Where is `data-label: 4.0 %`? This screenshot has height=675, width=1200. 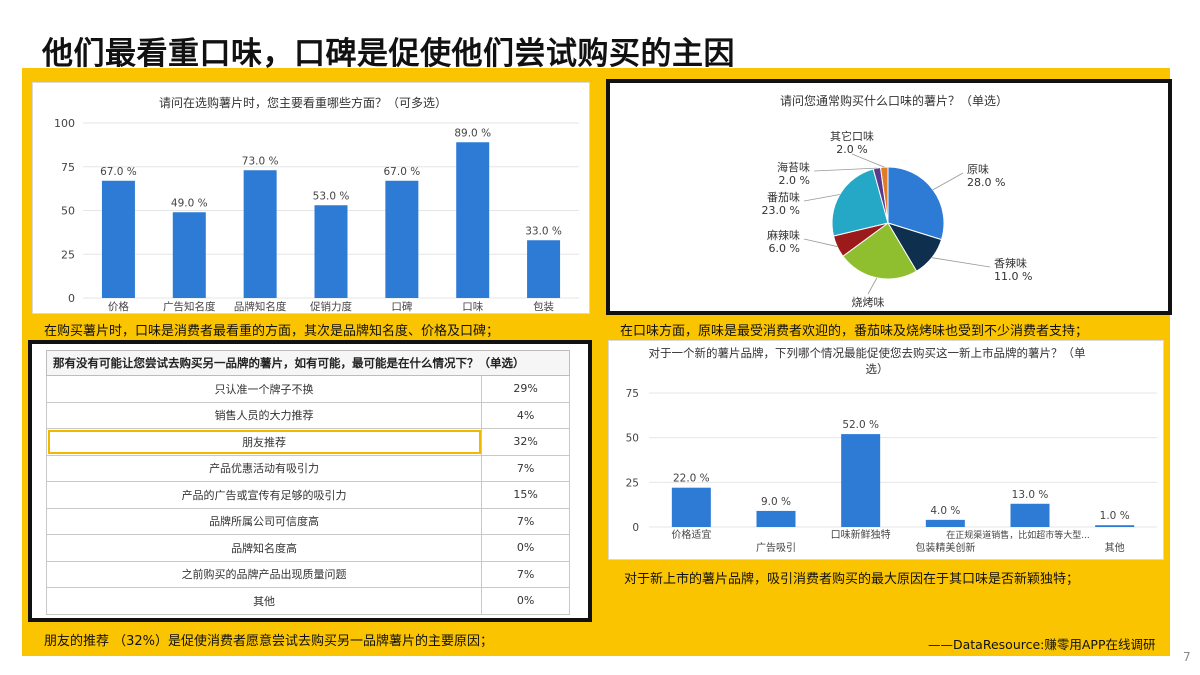 data-label: 4.0 % is located at coordinates (945, 511).